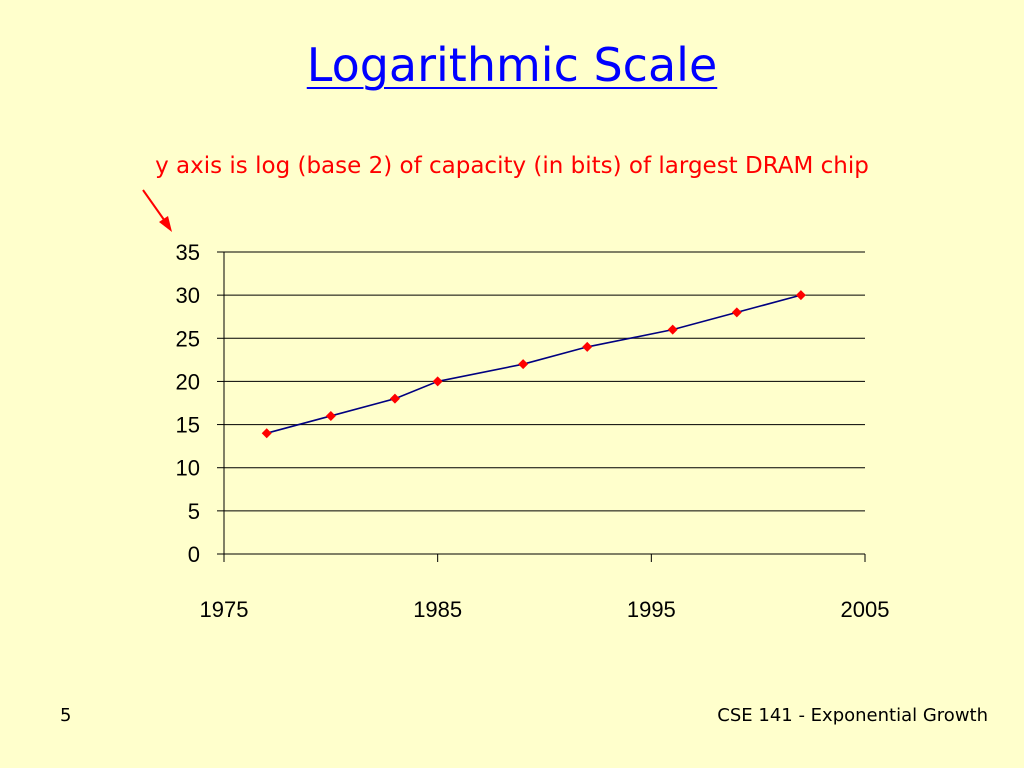 This screenshot has width=1024, height=768. I want to click on x-tick-label: 1975, so click(224, 609).